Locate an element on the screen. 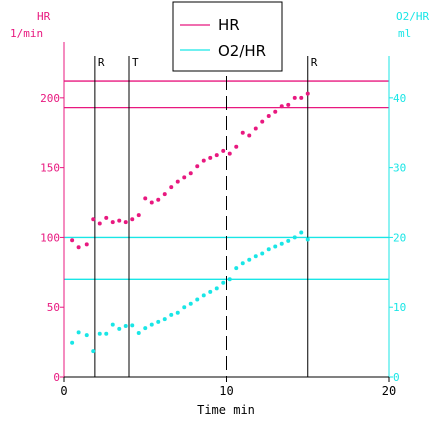 This screenshot has width=441, height=421. x-axis-tick-label-2: 20 is located at coordinates (389, 391).